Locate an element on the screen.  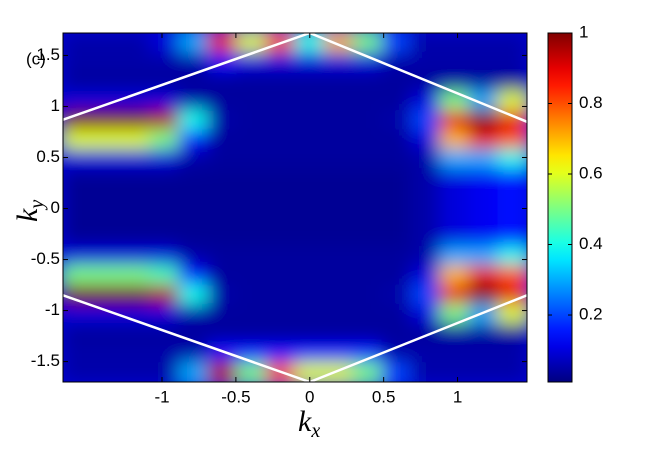
zone-boundary is located at coordinates (295, 78).